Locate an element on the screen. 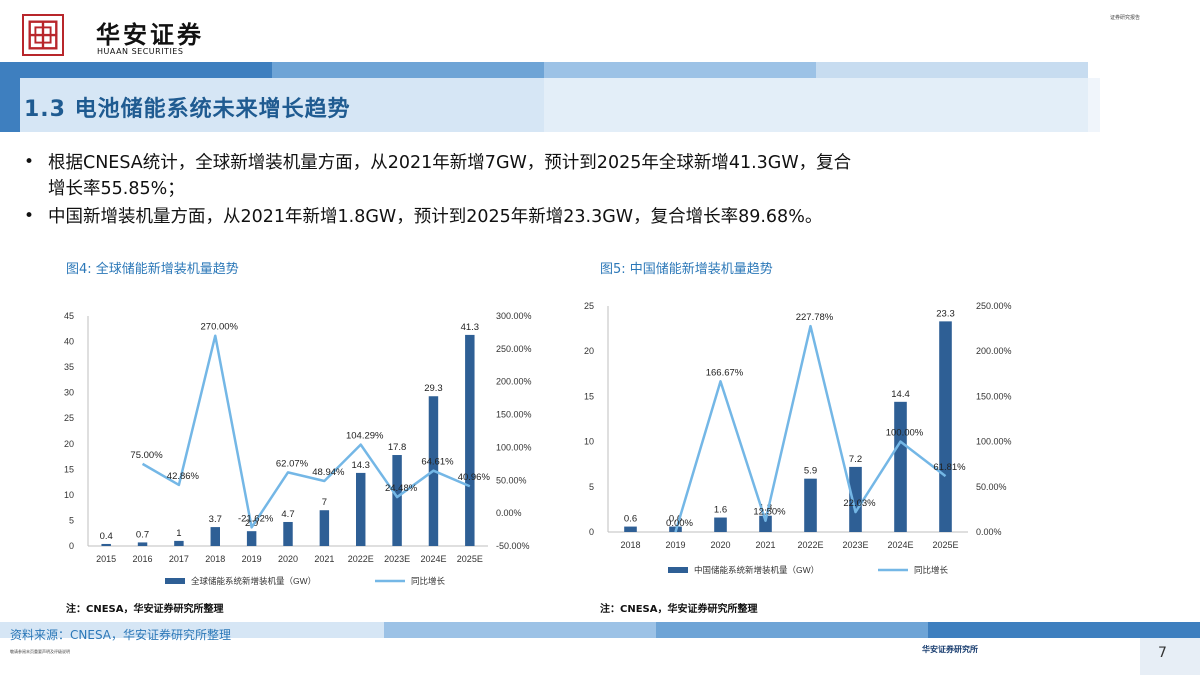 The image size is (1200, 675). x-tick-label: 2022E is located at coordinates (361, 559).